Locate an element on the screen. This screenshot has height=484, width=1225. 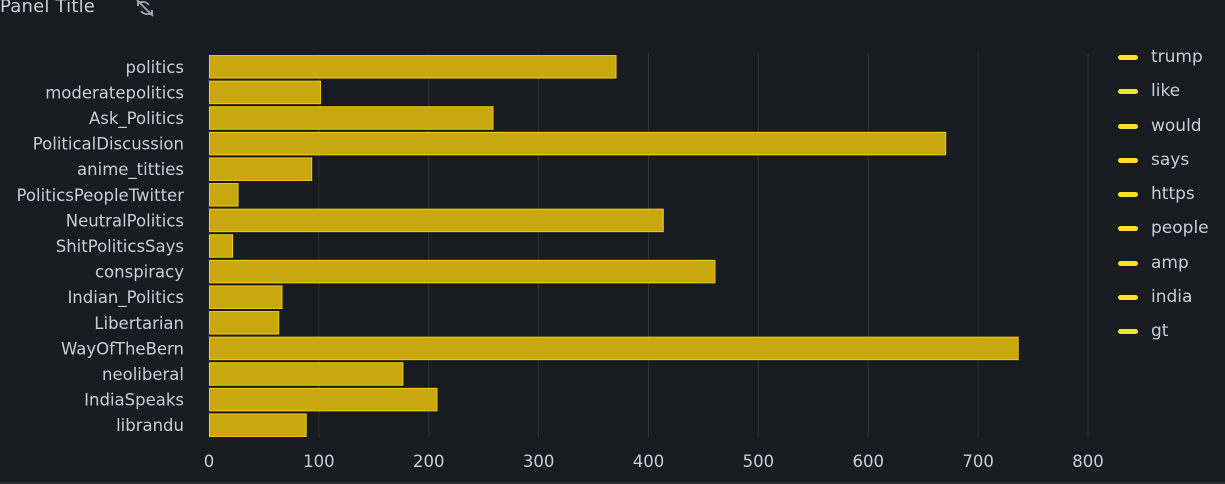
legend-label: says is located at coordinates (1170, 159).